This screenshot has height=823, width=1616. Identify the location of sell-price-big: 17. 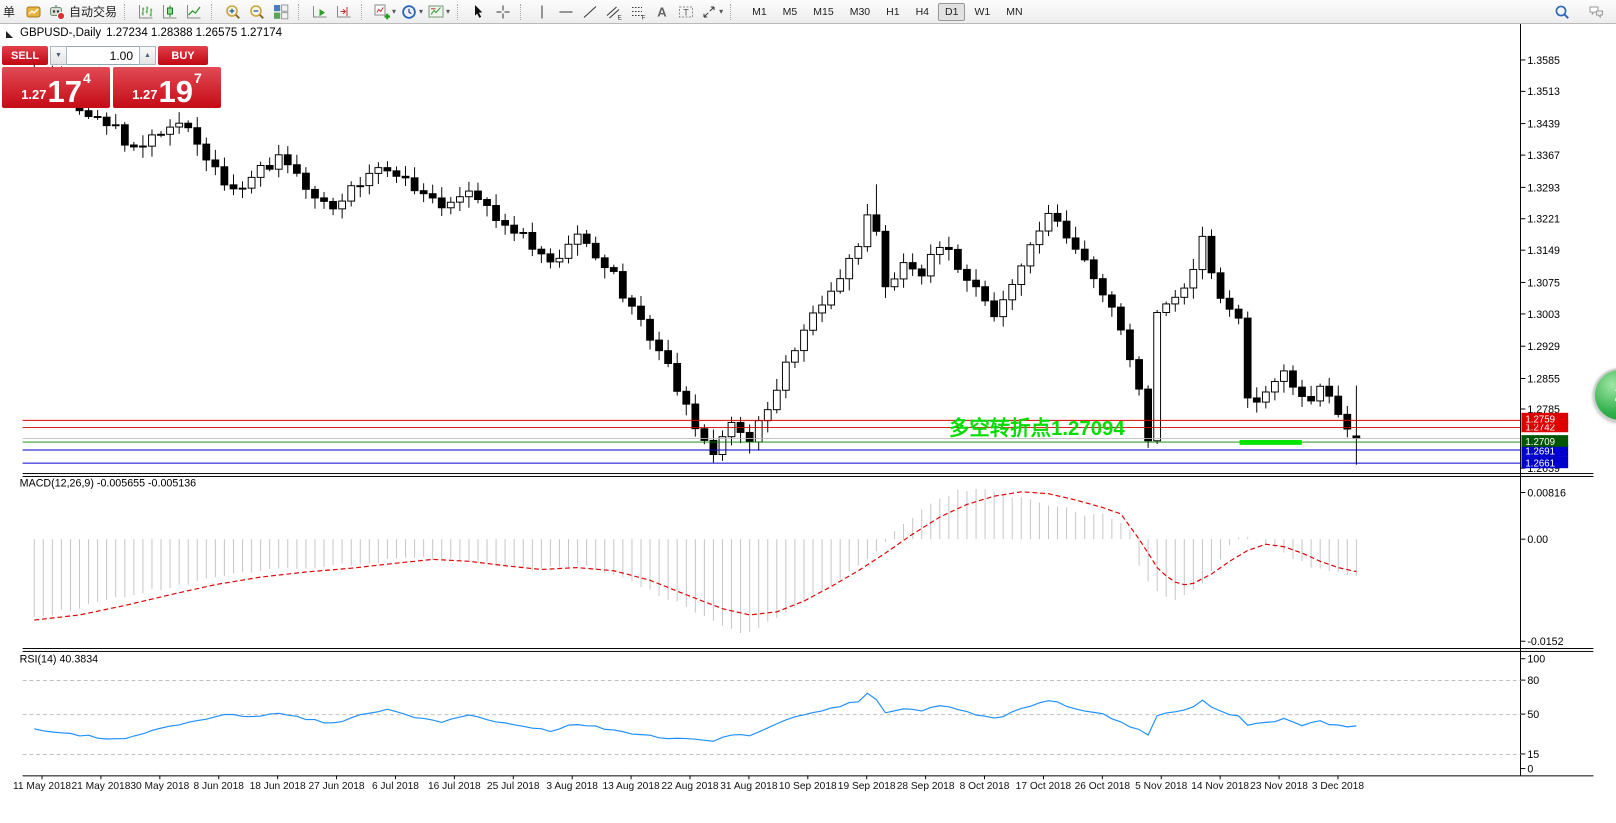
(64, 91).